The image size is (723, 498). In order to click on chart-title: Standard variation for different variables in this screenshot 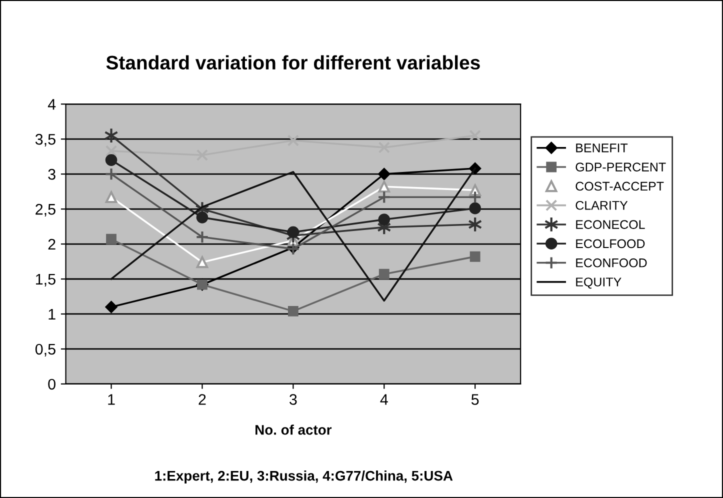, I will do `click(293, 62)`.